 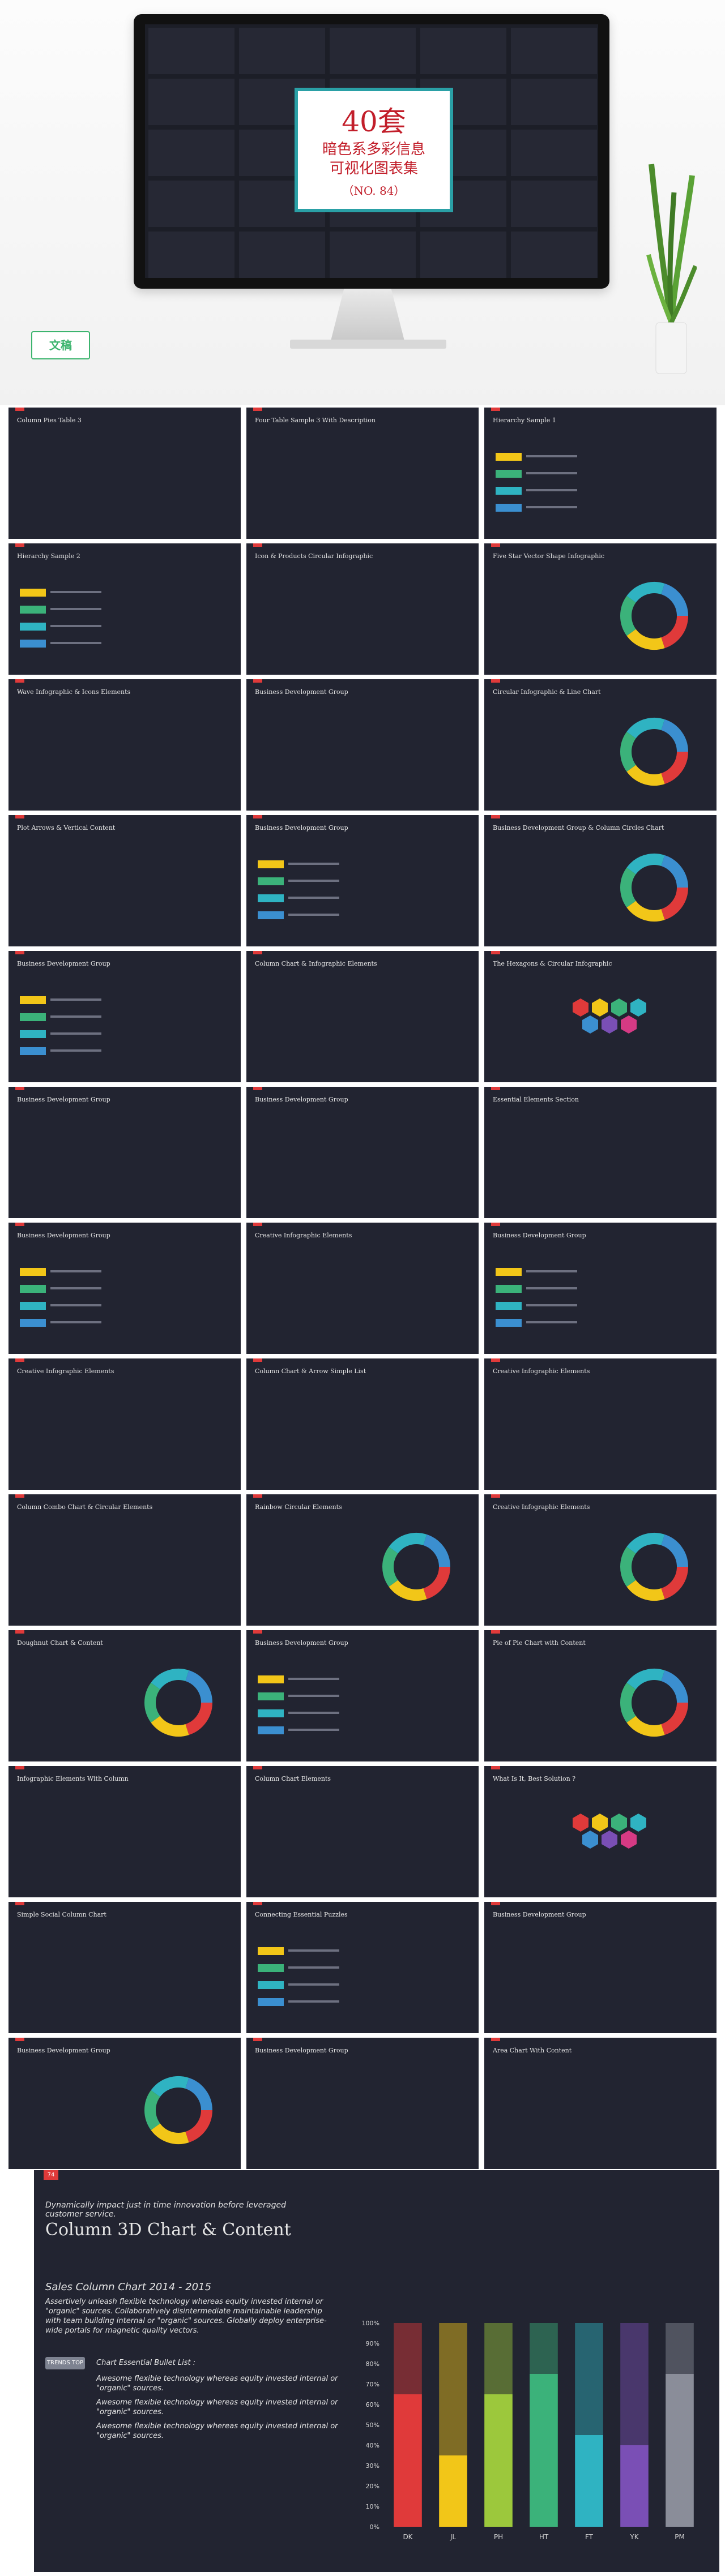 What do you see at coordinates (600, 1695) in the screenshot?
I see `slide-thumbnail: Pie of Pie Chart with Content` at bounding box center [600, 1695].